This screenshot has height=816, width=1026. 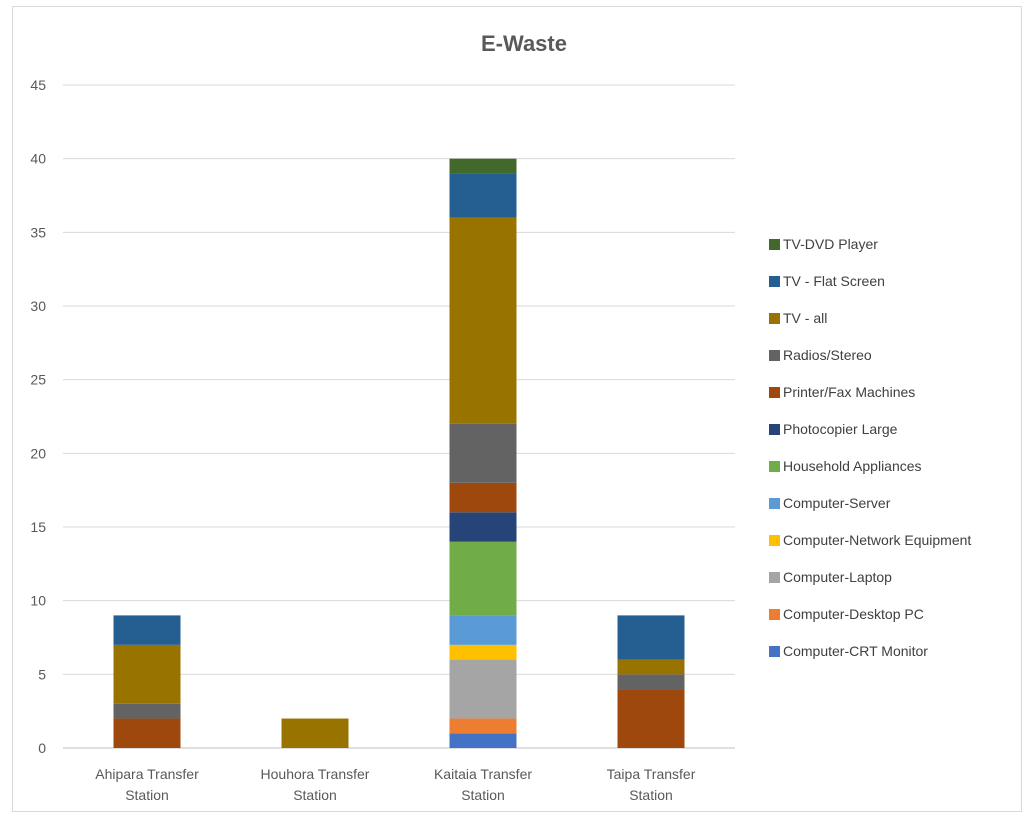 What do you see at coordinates (830, 244) in the screenshot?
I see `legend-label: TV-DVD Player` at bounding box center [830, 244].